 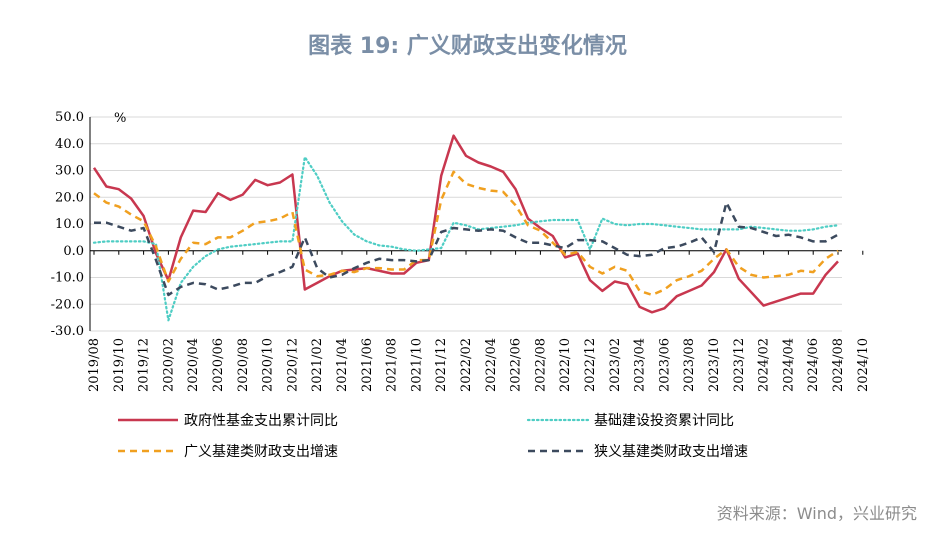 I want to click on x-tick-label: 2020/12, so click(x=292, y=365).